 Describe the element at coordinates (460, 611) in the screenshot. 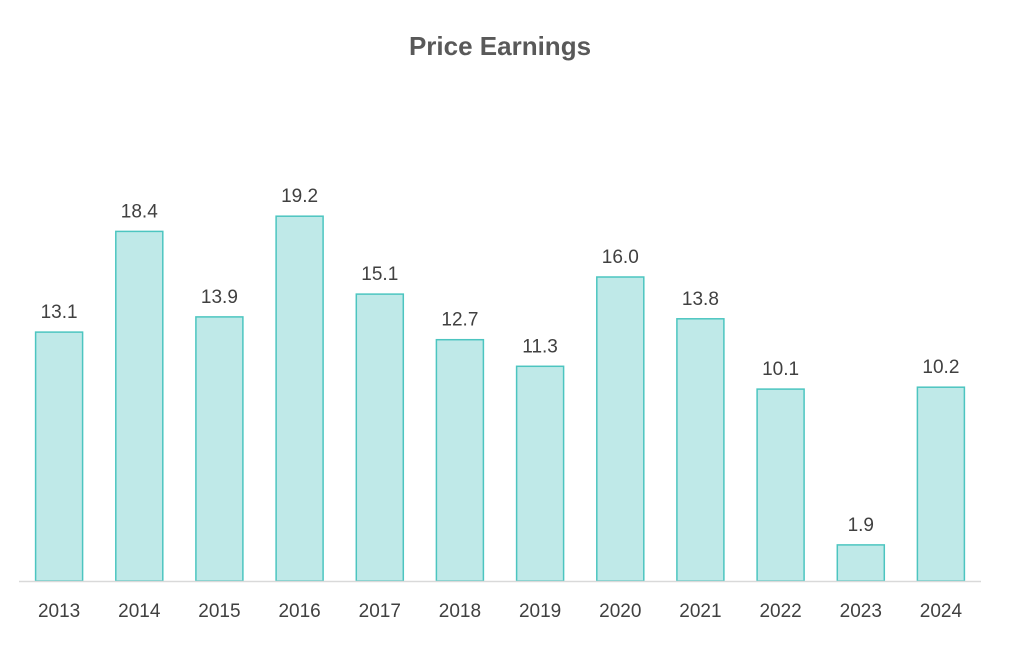

I see `x-tick-label-2018: 2018` at that location.